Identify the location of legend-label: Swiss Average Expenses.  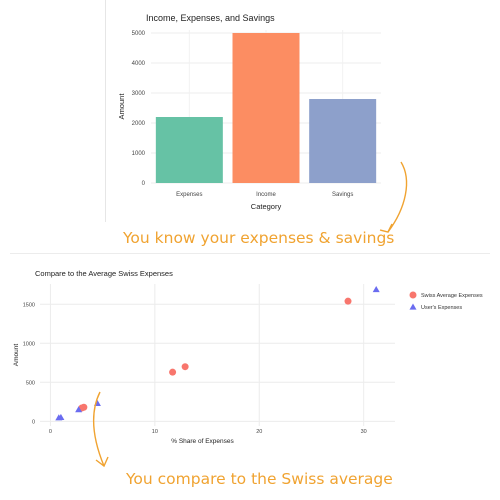
(452, 296).